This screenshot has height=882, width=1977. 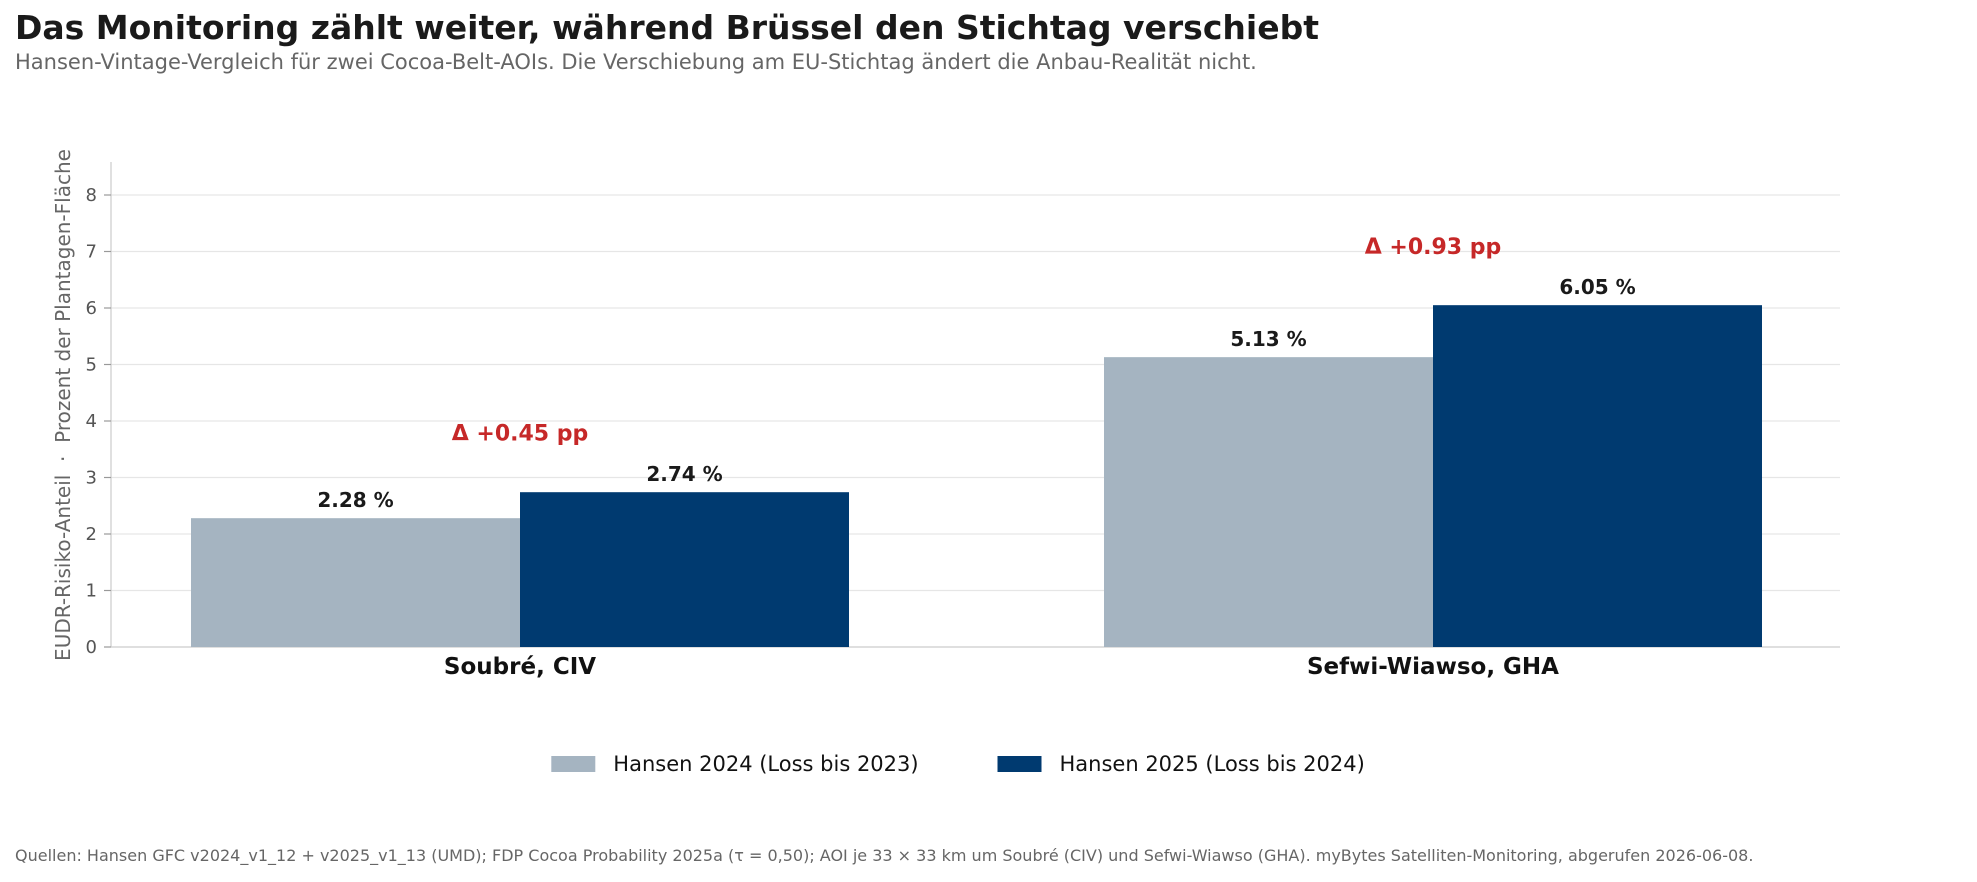 I want to click on bar-value-label: 6.05 %, so click(x=1597, y=287).